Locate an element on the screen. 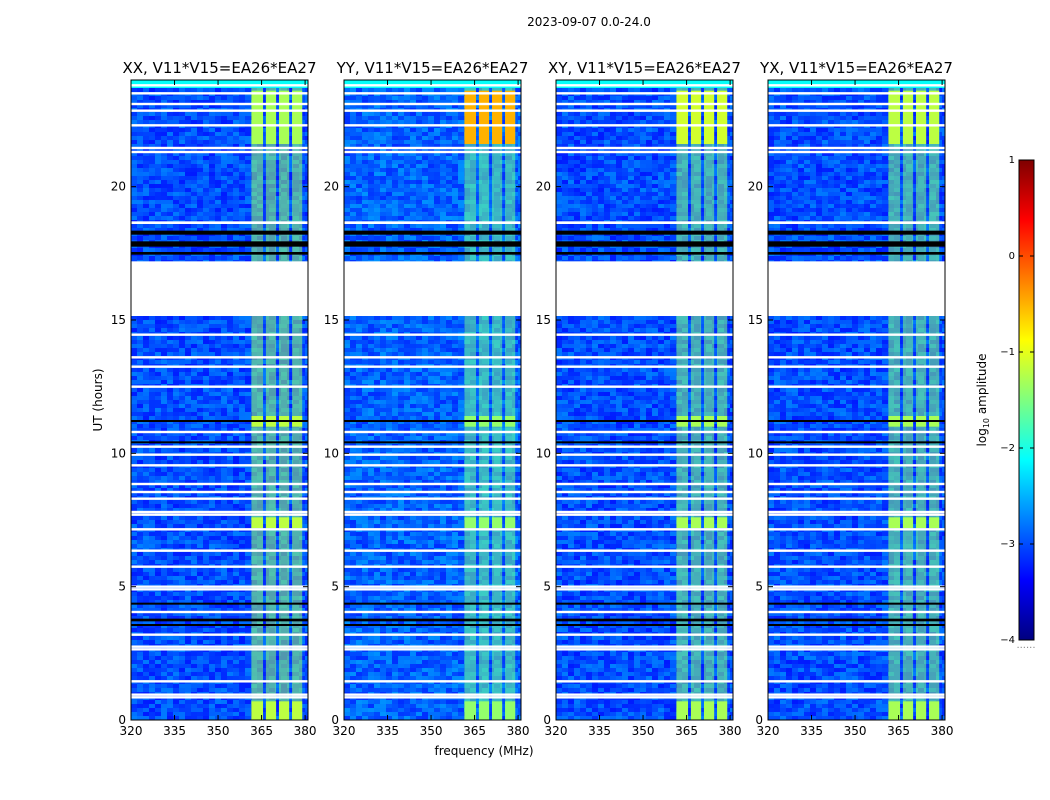 Image resolution: width=1050 pixels, height=800 pixels. flagged-band is located at coordinates (219, 603).